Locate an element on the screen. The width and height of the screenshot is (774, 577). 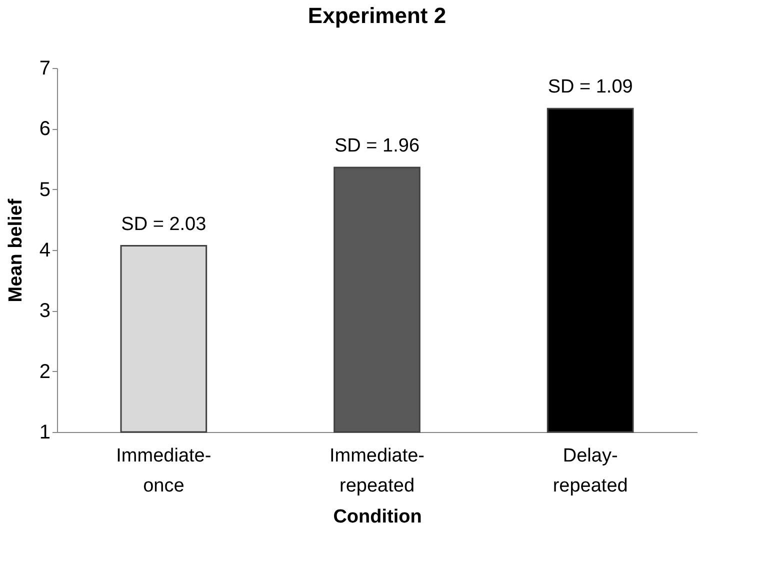
y-axis-title: Mean belief is located at coordinates (15, 250).